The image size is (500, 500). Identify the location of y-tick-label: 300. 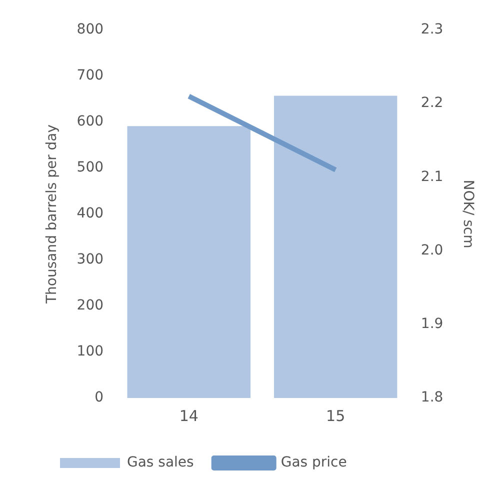
(90, 260).